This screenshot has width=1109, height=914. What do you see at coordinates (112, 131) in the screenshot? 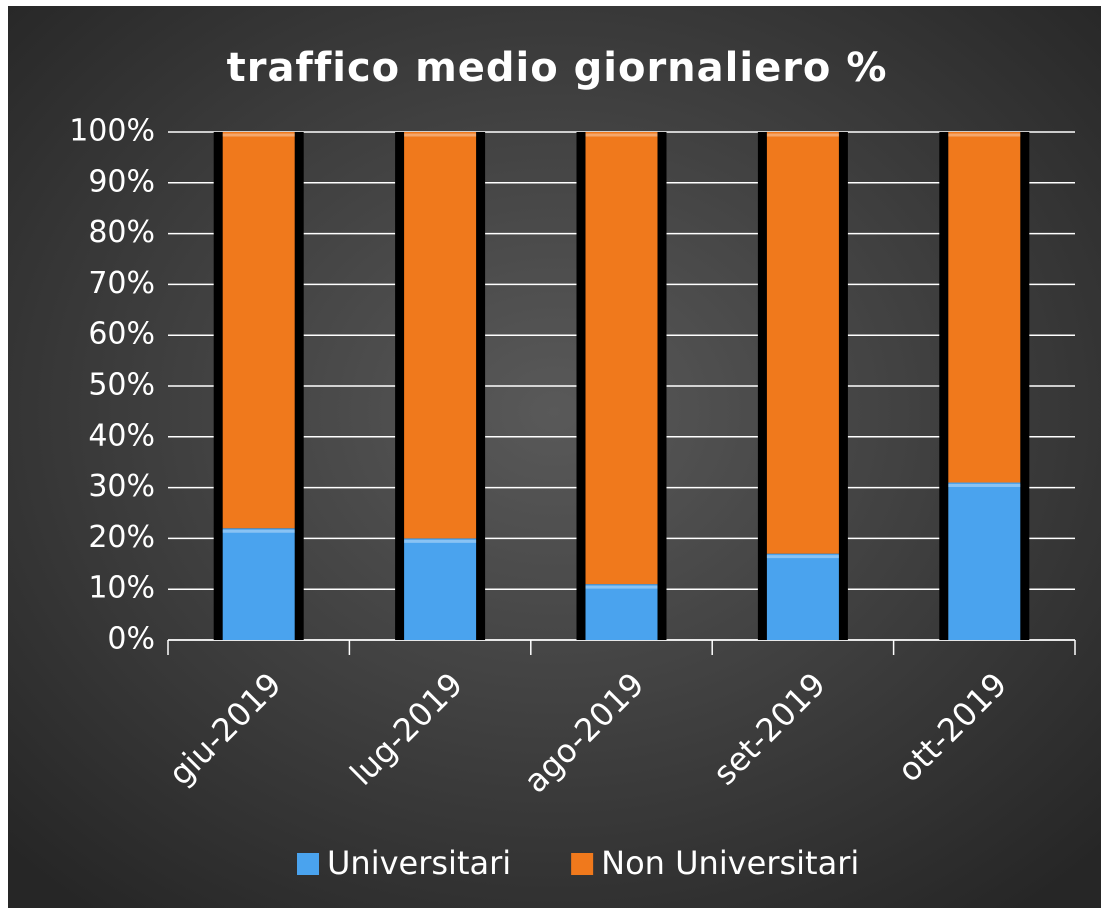
I see `y-tick-label: 100%` at bounding box center [112, 131].